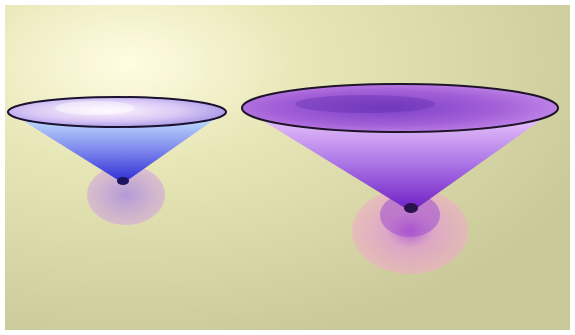 Image resolution: width=575 pixels, height=335 pixels. What do you see at coordinates (126, 195) in the screenshot?
I see `small-dish-shadow` at bounding box center [126, 195].